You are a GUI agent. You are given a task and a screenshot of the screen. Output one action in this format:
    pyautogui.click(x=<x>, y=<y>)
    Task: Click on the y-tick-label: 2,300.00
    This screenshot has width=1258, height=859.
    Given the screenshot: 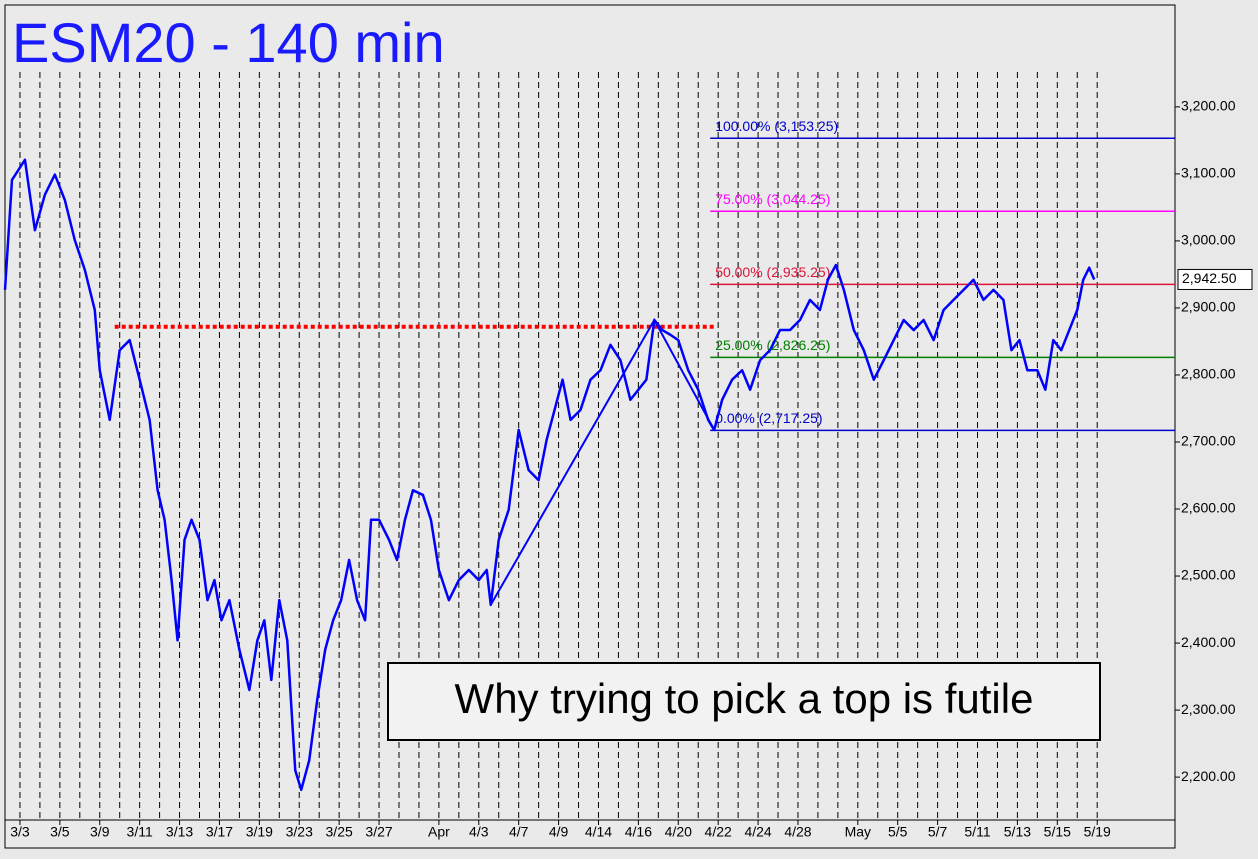 What is the action you would take?
    pyautogui.click(x=1208, y=709)
    